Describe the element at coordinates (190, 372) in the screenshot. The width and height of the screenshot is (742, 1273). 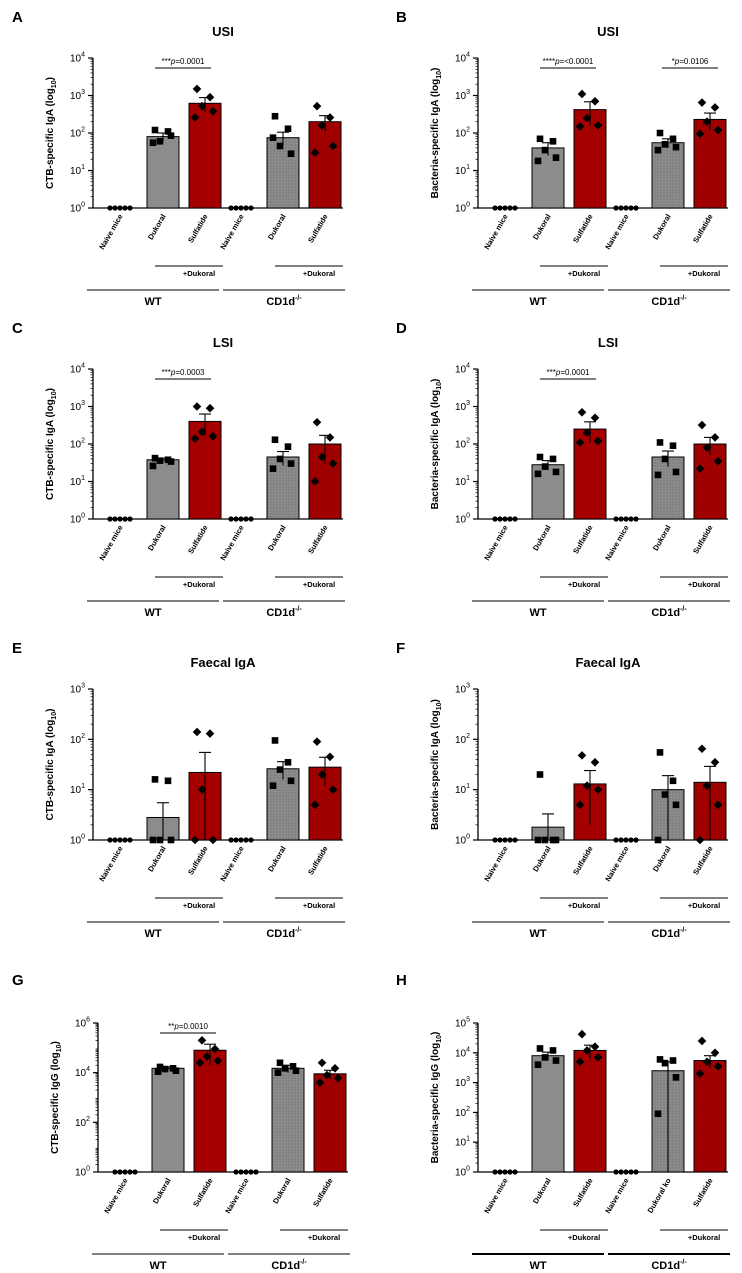
I see `significance-value: =0.0003` at that location.